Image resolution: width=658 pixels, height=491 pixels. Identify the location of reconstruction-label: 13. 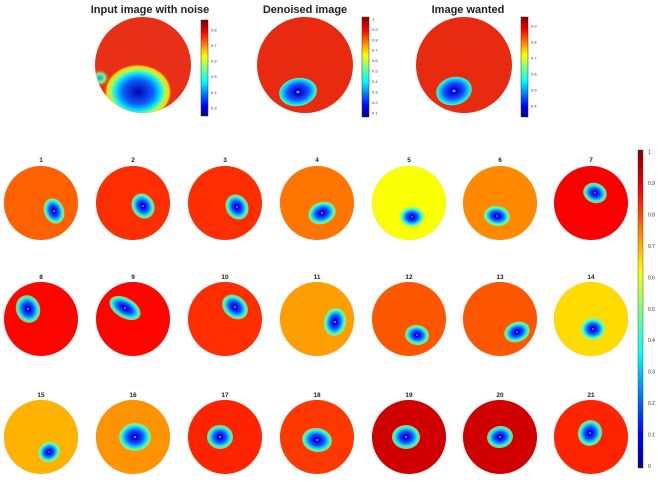
(500, 277).